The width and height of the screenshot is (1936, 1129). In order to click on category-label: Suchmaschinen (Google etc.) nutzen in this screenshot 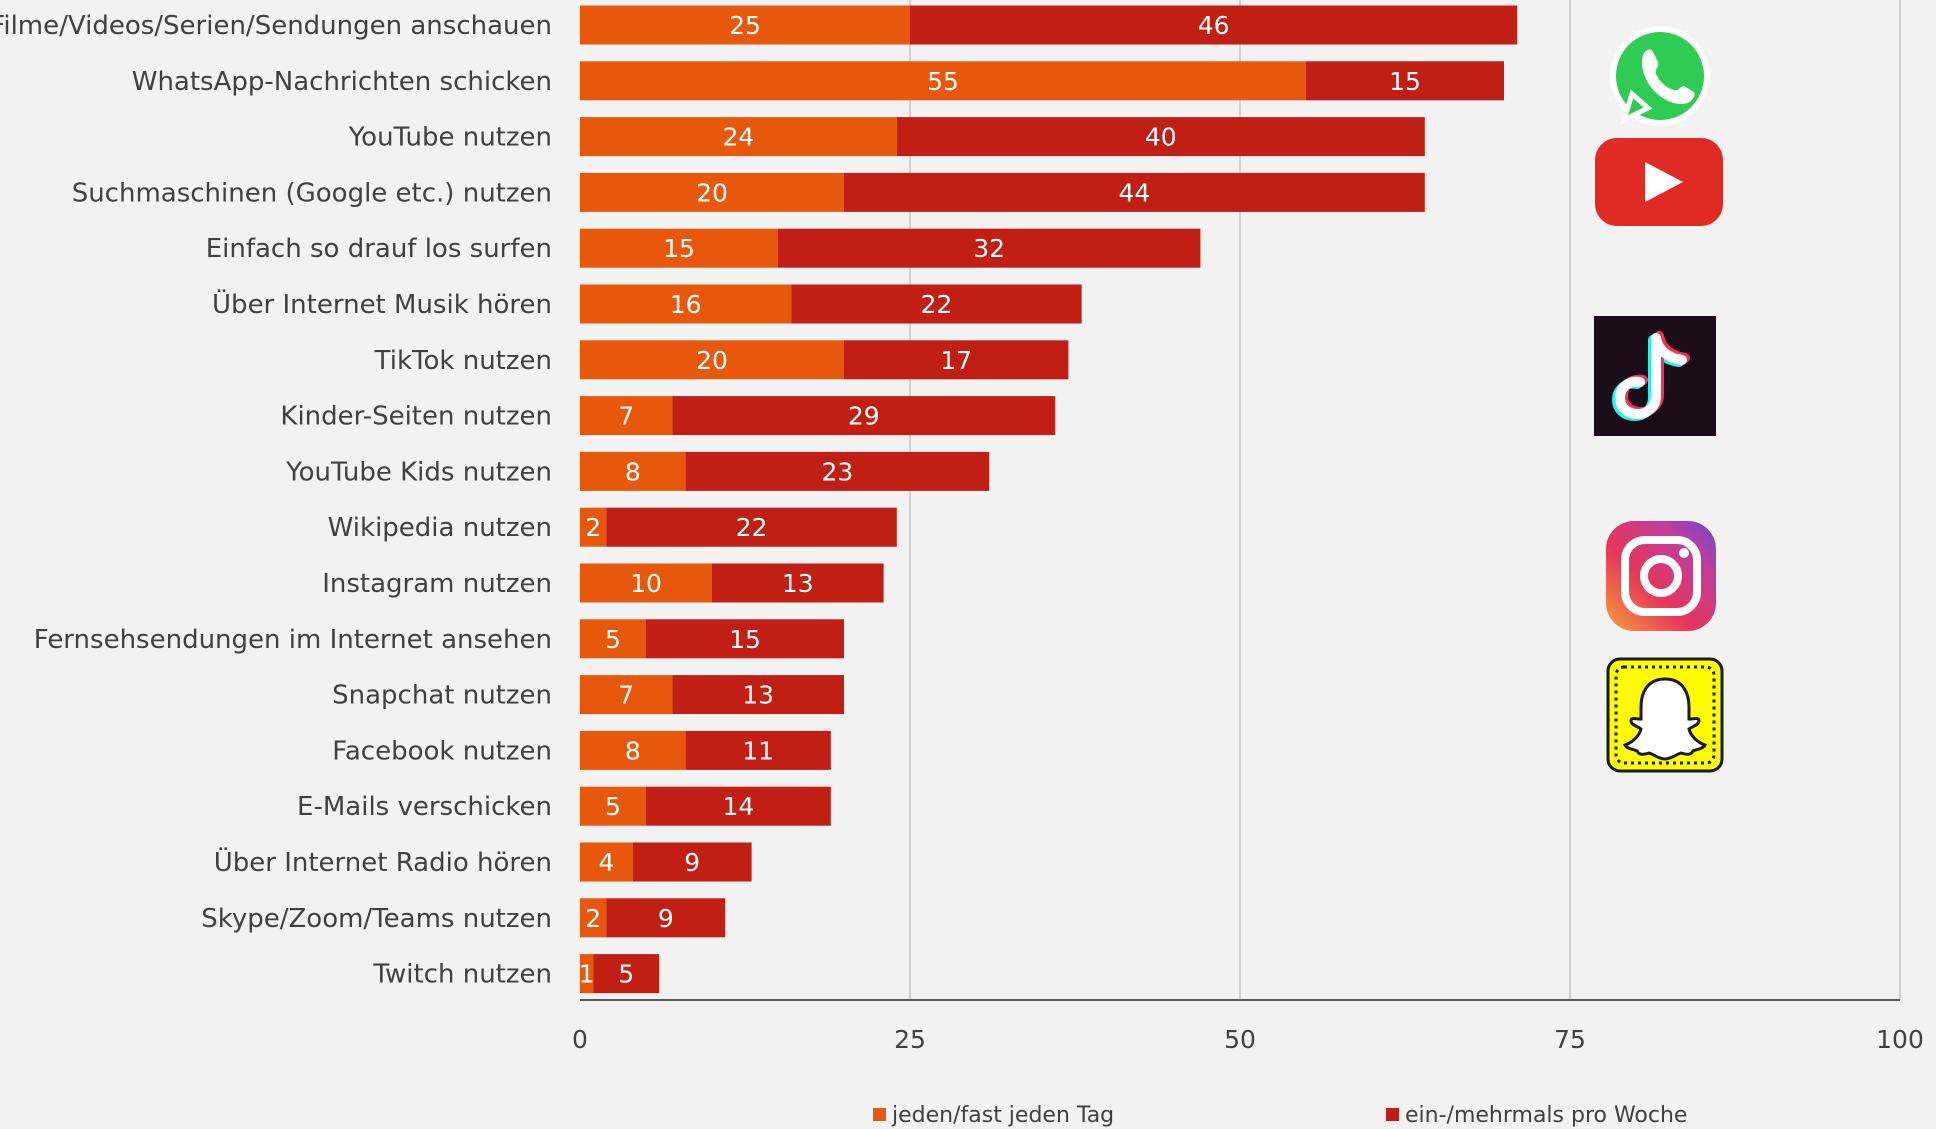, I will do `click(312, 193)`.